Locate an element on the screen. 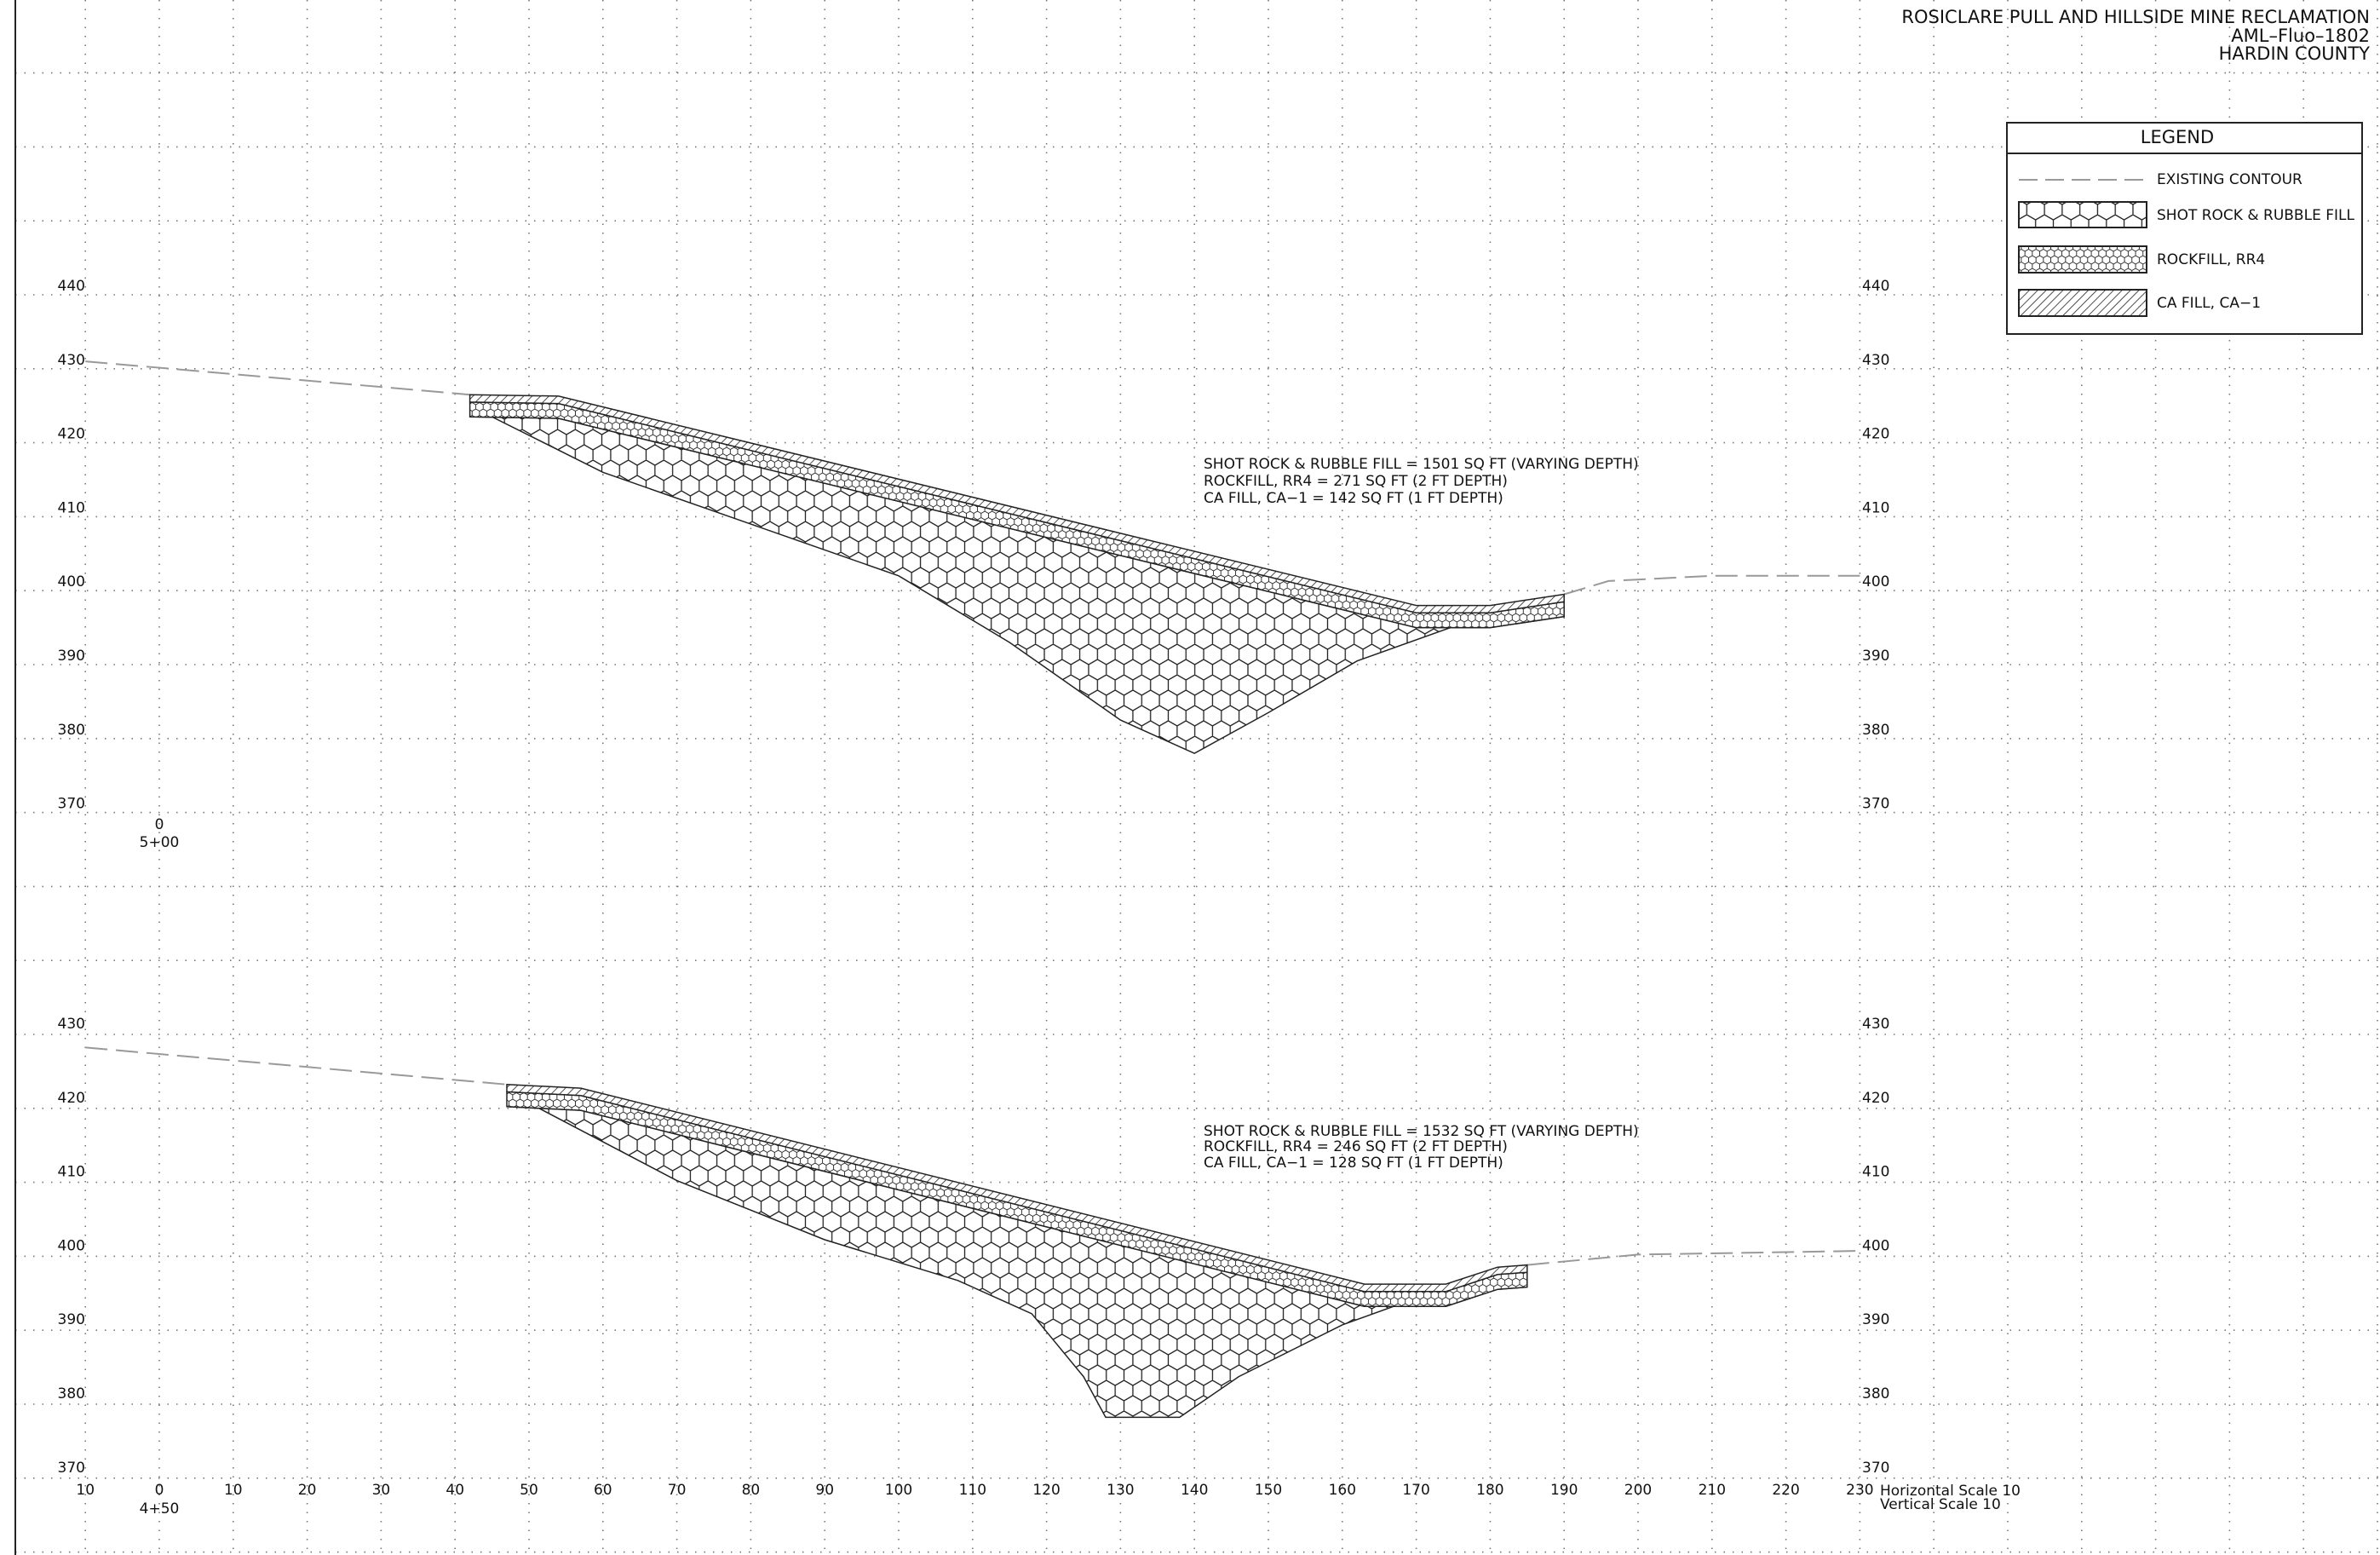 This screenshot has height=1555, width=2380. scale-note: Horizontal Scale 10 is located at coordinates (1951, 1492).